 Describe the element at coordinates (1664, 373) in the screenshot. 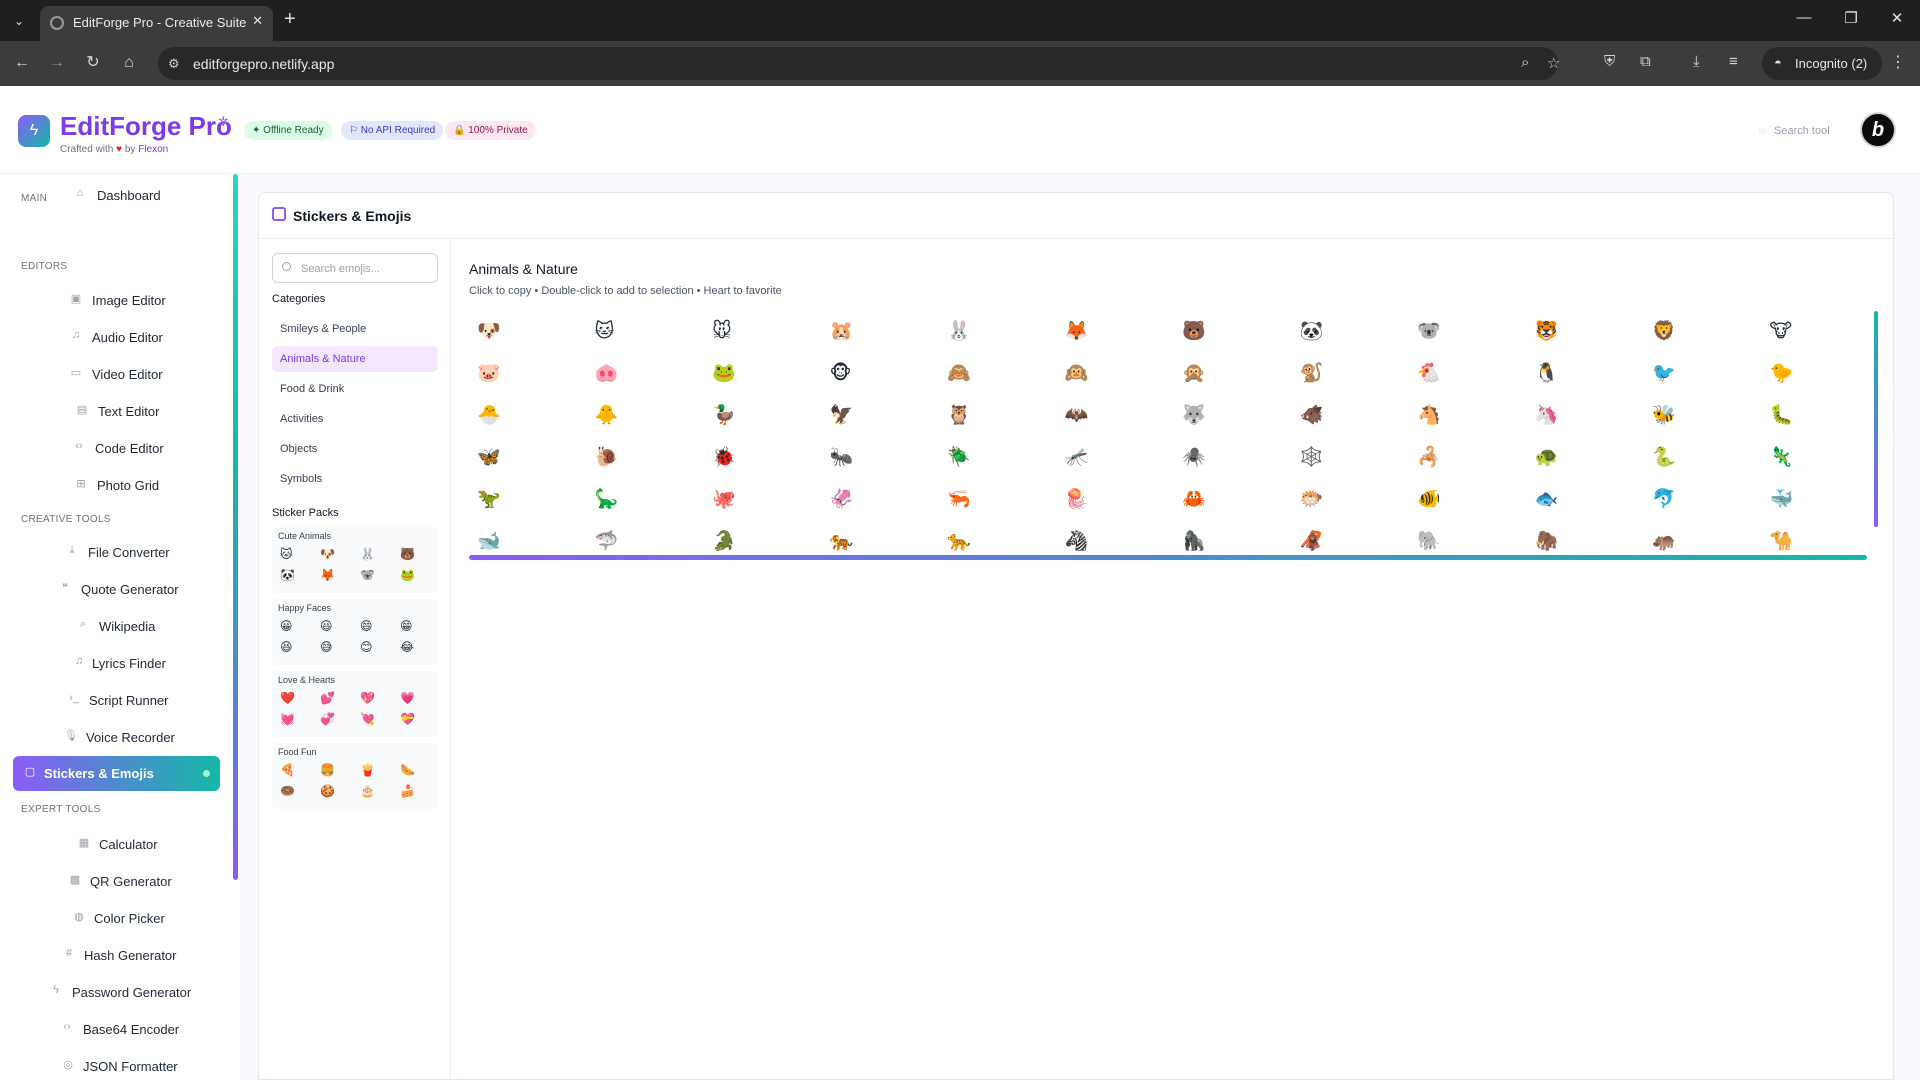

I see `emoji-item: 🐦` at that location.